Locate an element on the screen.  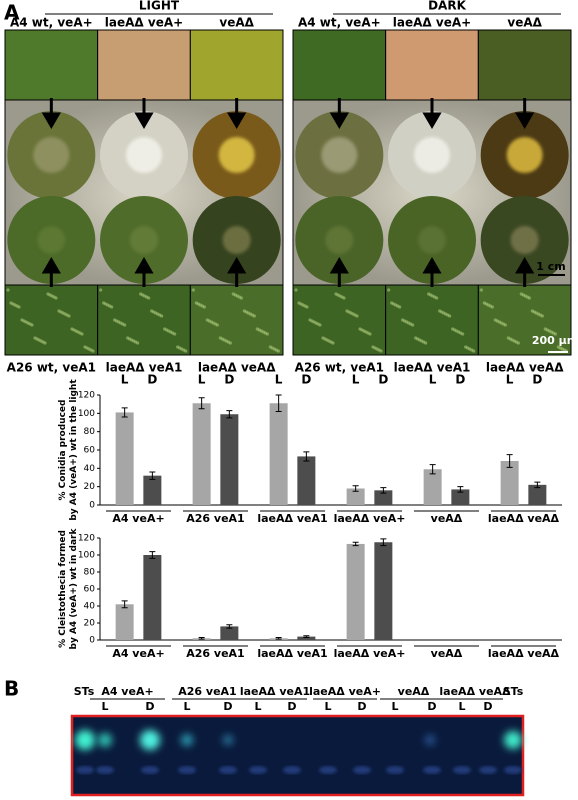
y-label-line: by A4 (veA+) wt in dark is located at coordinates (74, 589).